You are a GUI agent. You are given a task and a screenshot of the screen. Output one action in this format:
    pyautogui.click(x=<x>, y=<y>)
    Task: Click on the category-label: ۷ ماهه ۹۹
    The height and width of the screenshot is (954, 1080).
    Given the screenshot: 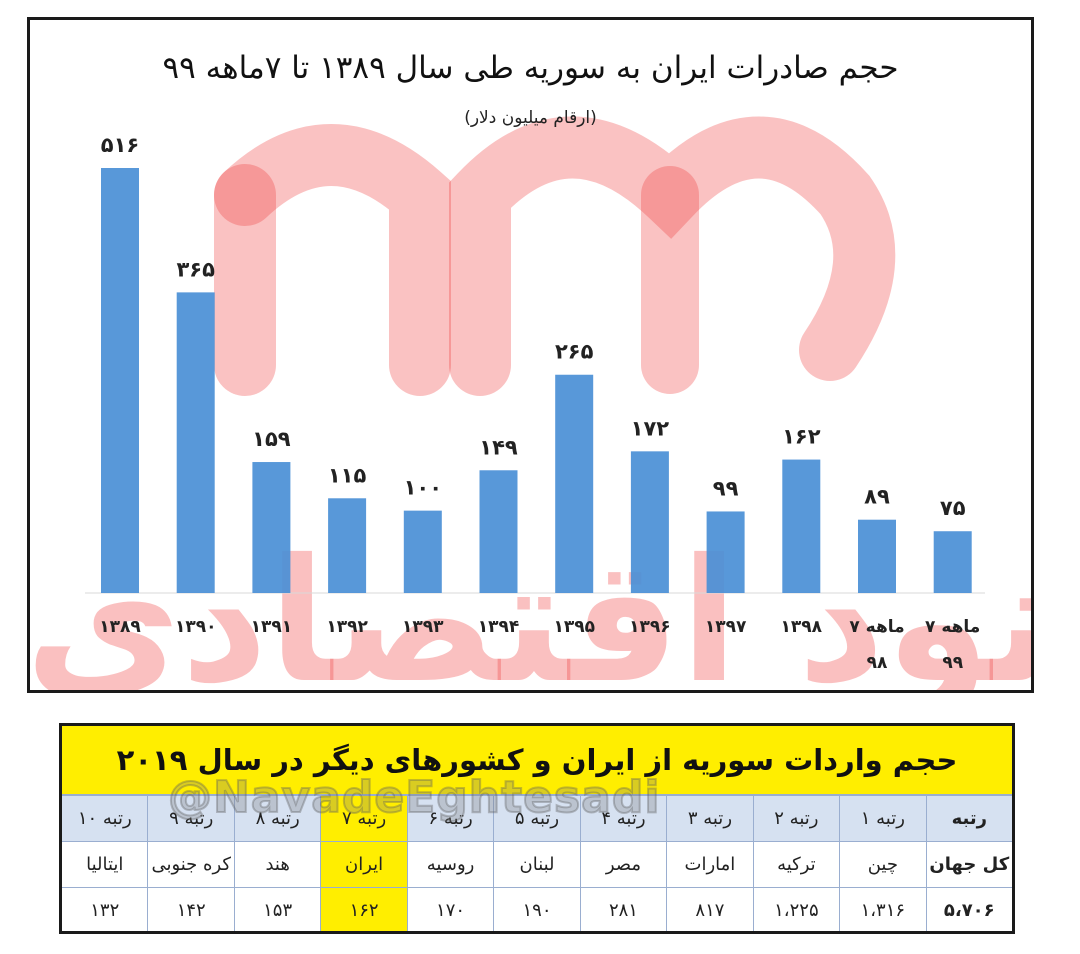 What is the action you would take?
    pyautogui.click(x=952, y=645)
    